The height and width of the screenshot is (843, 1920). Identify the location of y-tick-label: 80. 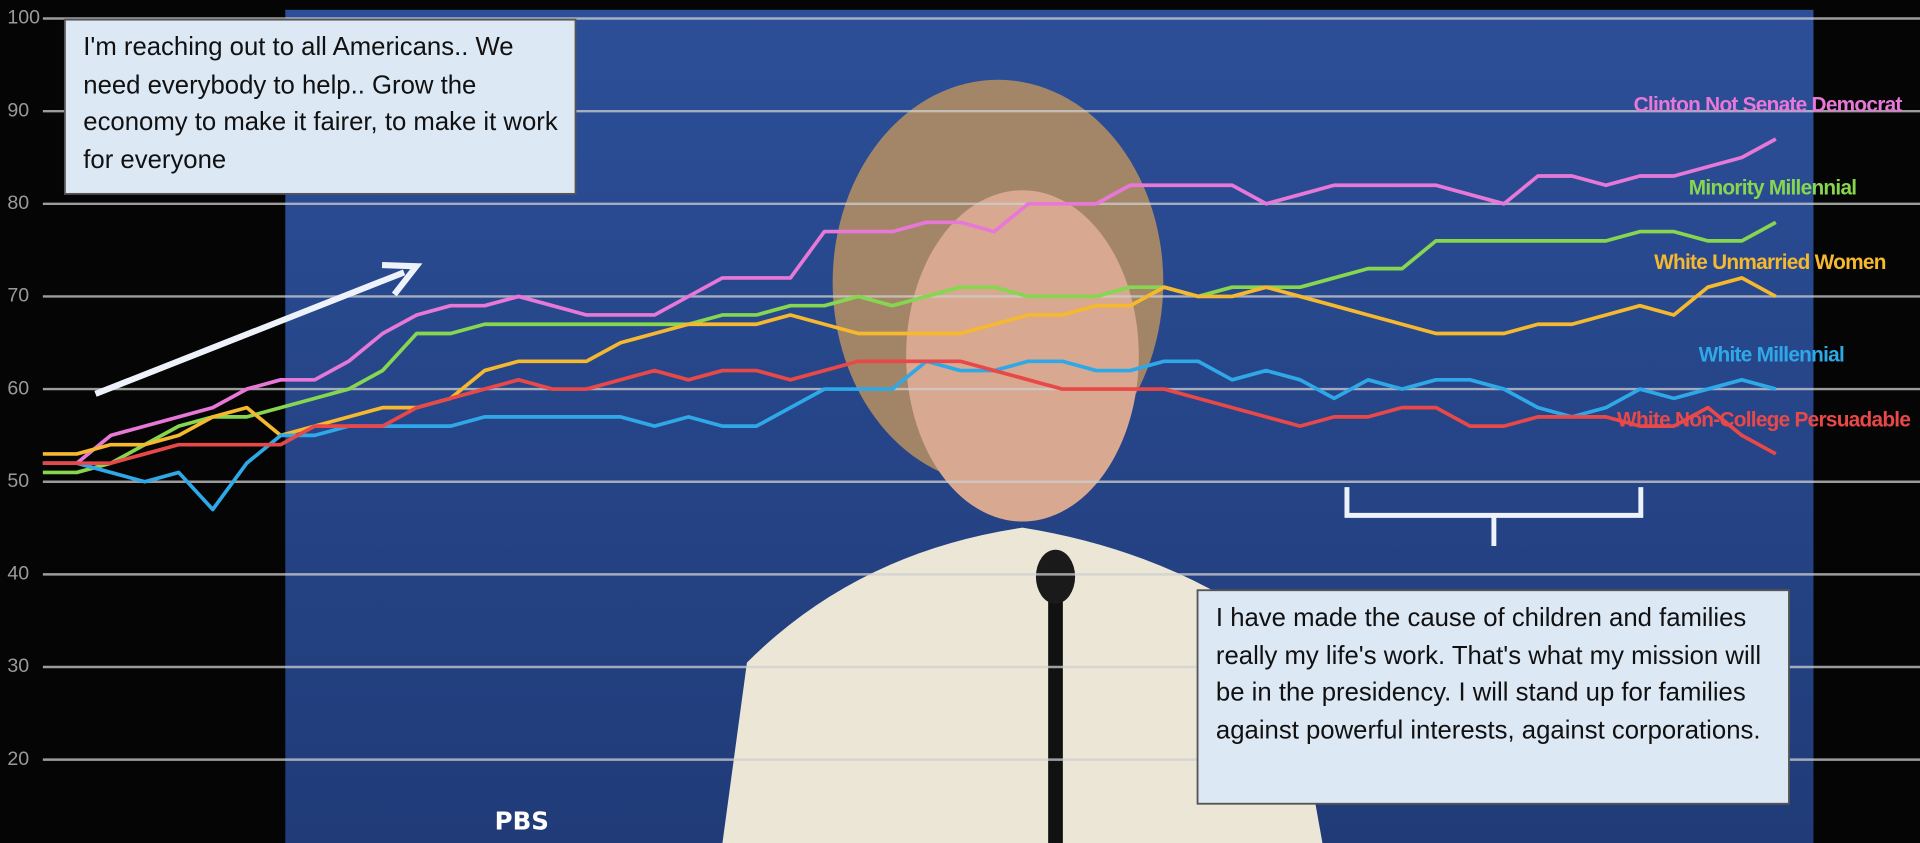
(18, 203).